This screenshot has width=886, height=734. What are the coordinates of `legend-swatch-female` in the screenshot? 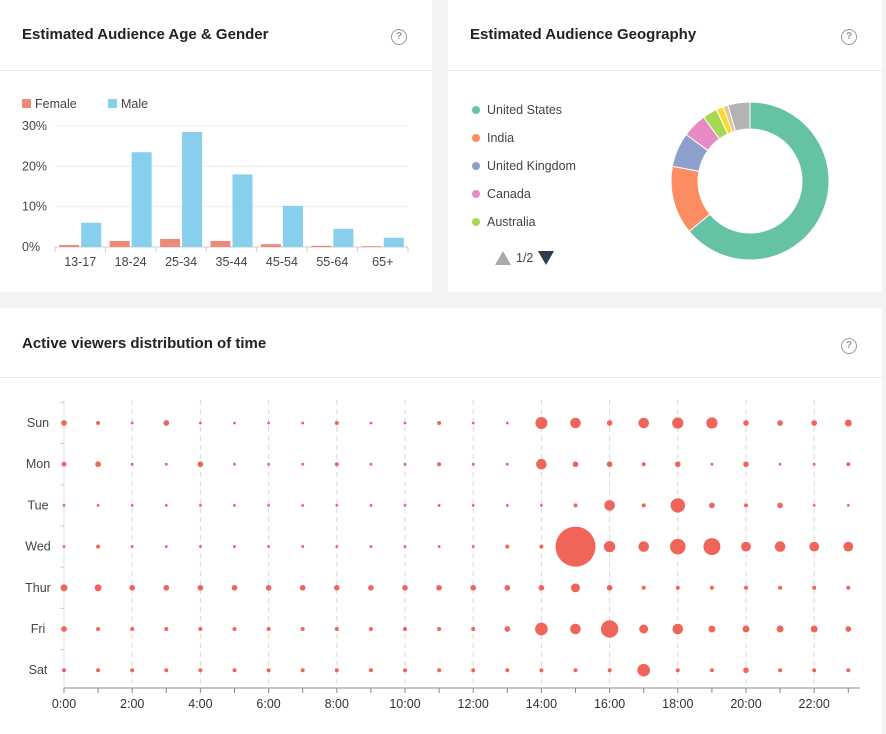 It's located at (26, 103).